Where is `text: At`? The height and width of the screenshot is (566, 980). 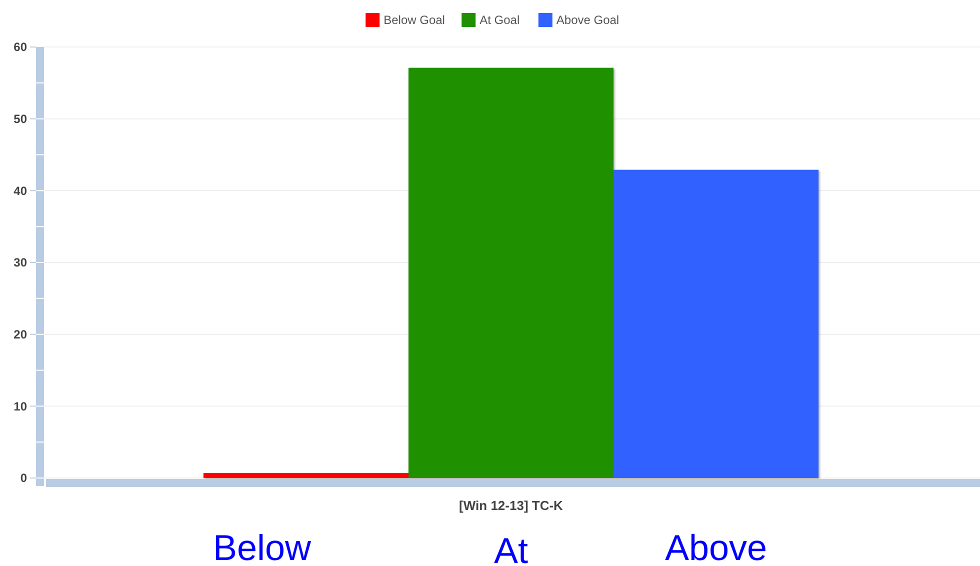 text: At is located at coordinates (511, 548).